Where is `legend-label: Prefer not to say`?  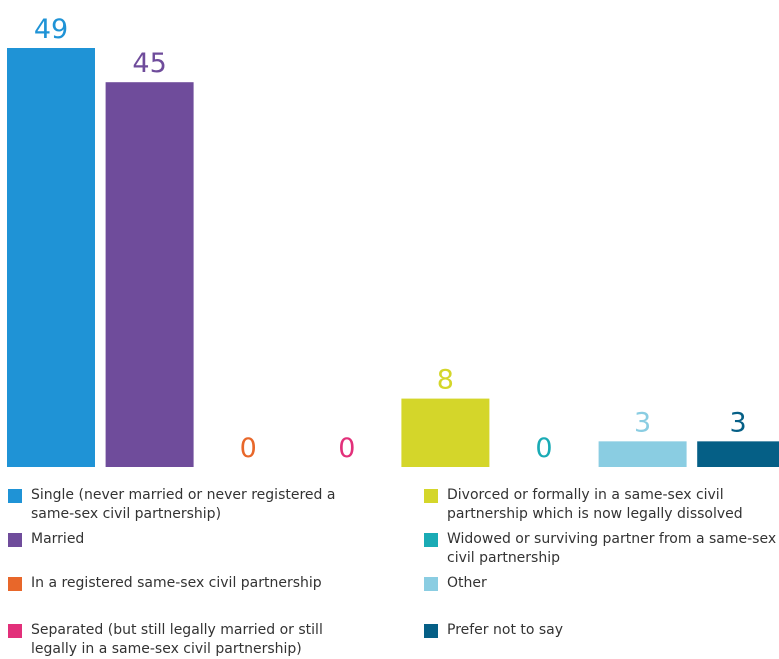 legend-label: Prefer not to say is located at coordinates (505, 630).